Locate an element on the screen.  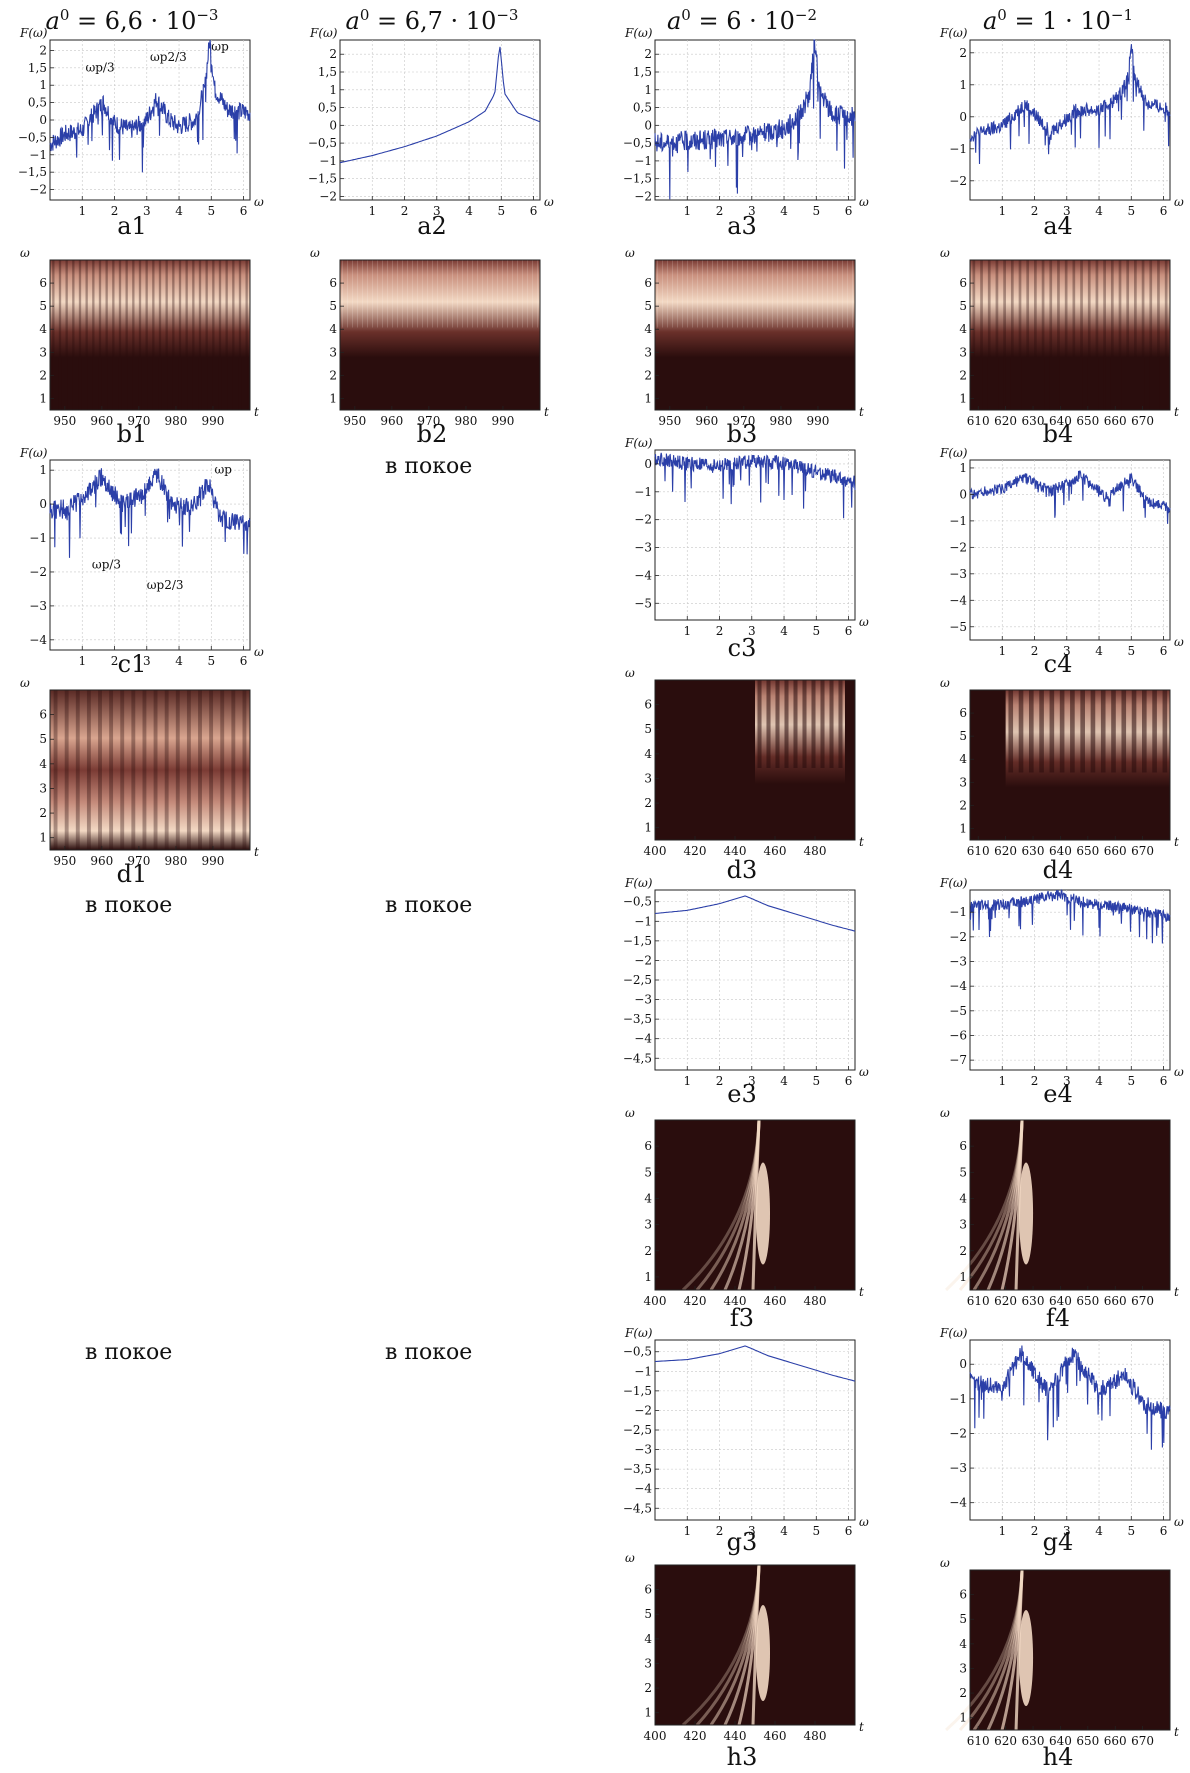
y-tick-label: −7 is located at coordinates (958, 1060).